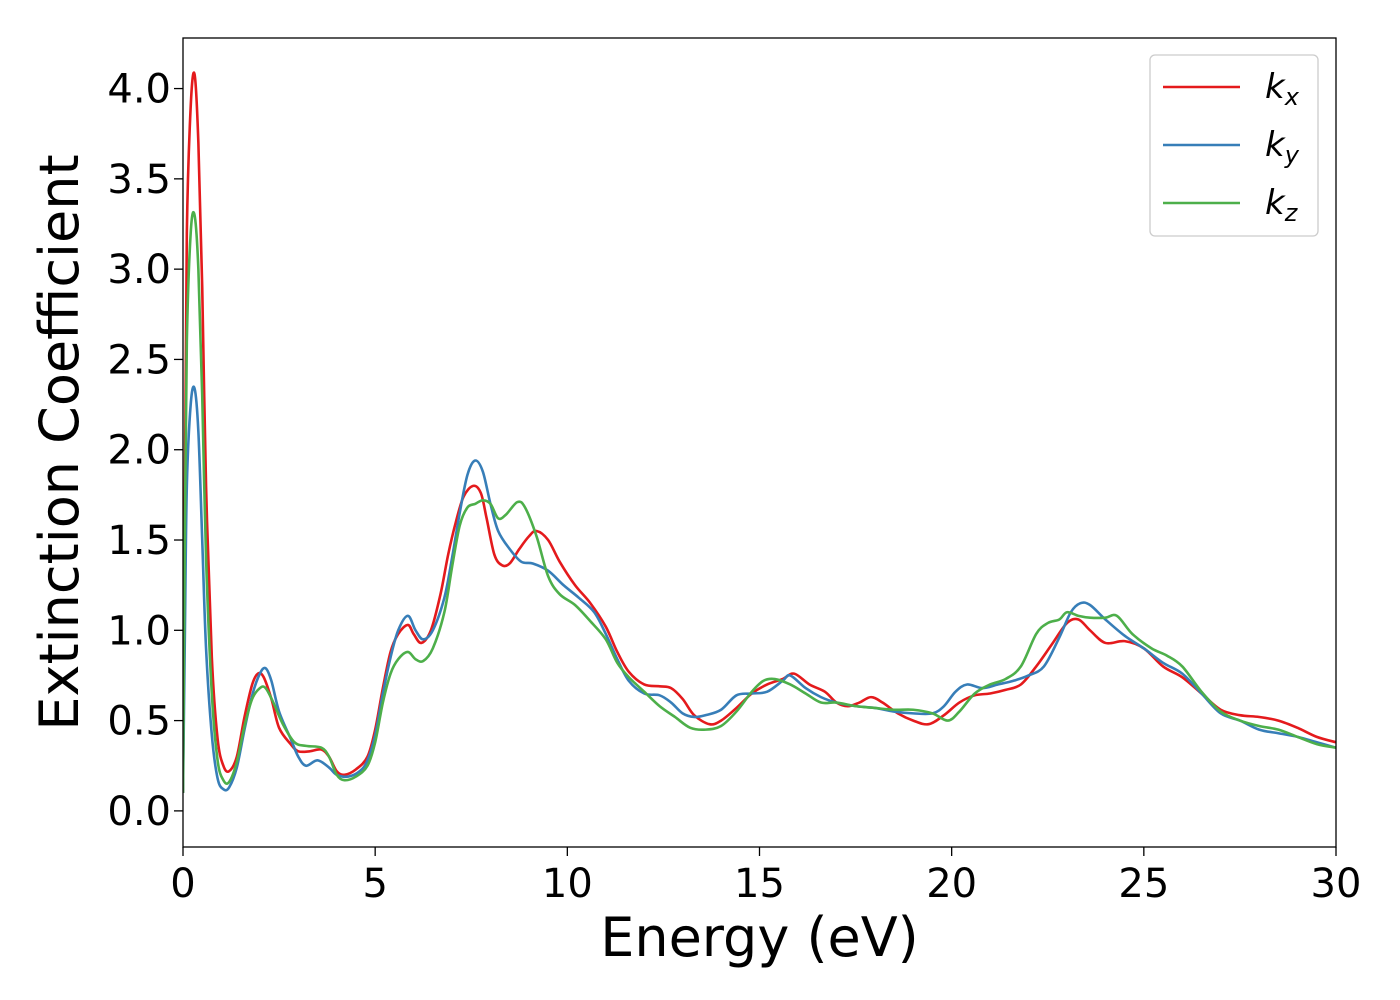  What do you see at coordinates (139, 631) in the screenshot?
I see `y-tick-label: 1.0` at bounding box center [139, 631].